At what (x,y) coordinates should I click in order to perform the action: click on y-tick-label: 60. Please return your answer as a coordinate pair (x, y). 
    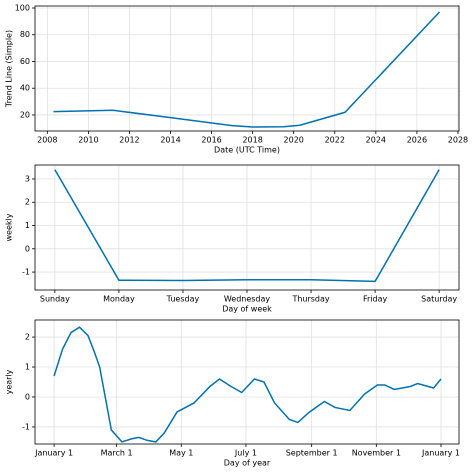
    Looking at the image, I should click on (25, 61).